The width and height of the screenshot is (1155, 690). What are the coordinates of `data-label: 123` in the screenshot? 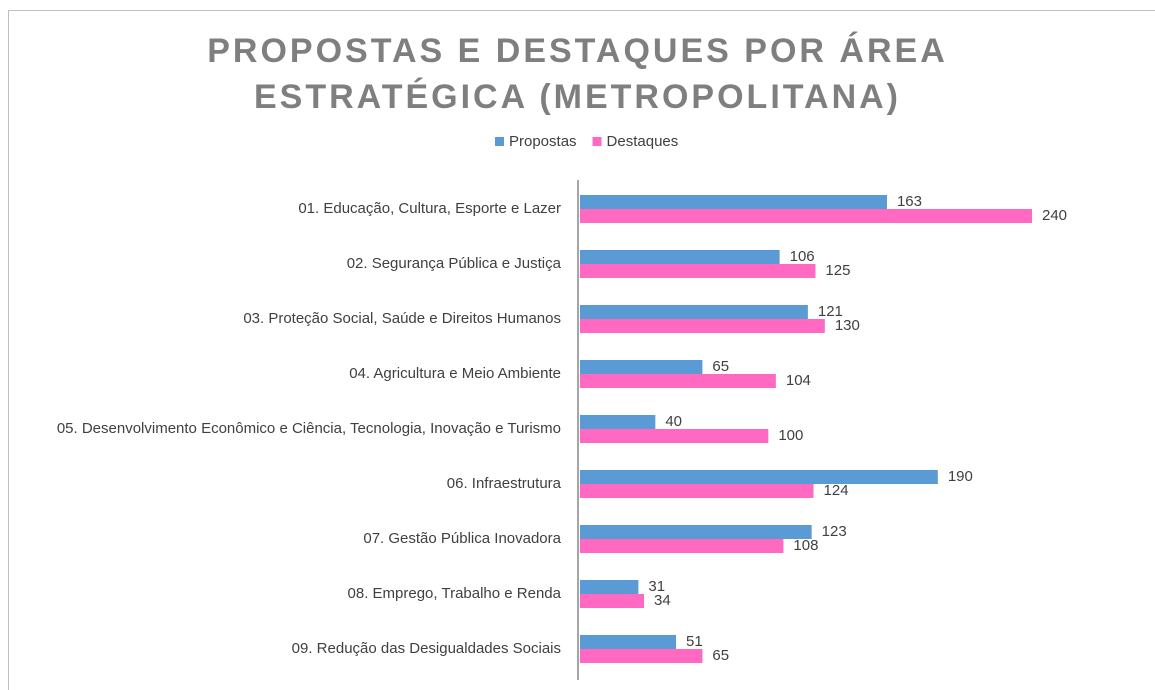 It's located at (834, 531).